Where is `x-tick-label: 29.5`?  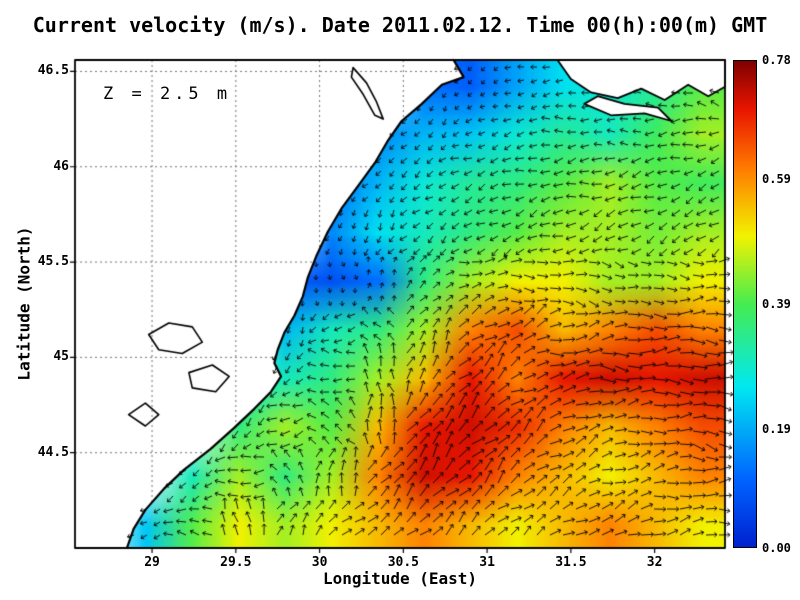 x-tick-label: 29.5 is located at coordinates (236, 562).